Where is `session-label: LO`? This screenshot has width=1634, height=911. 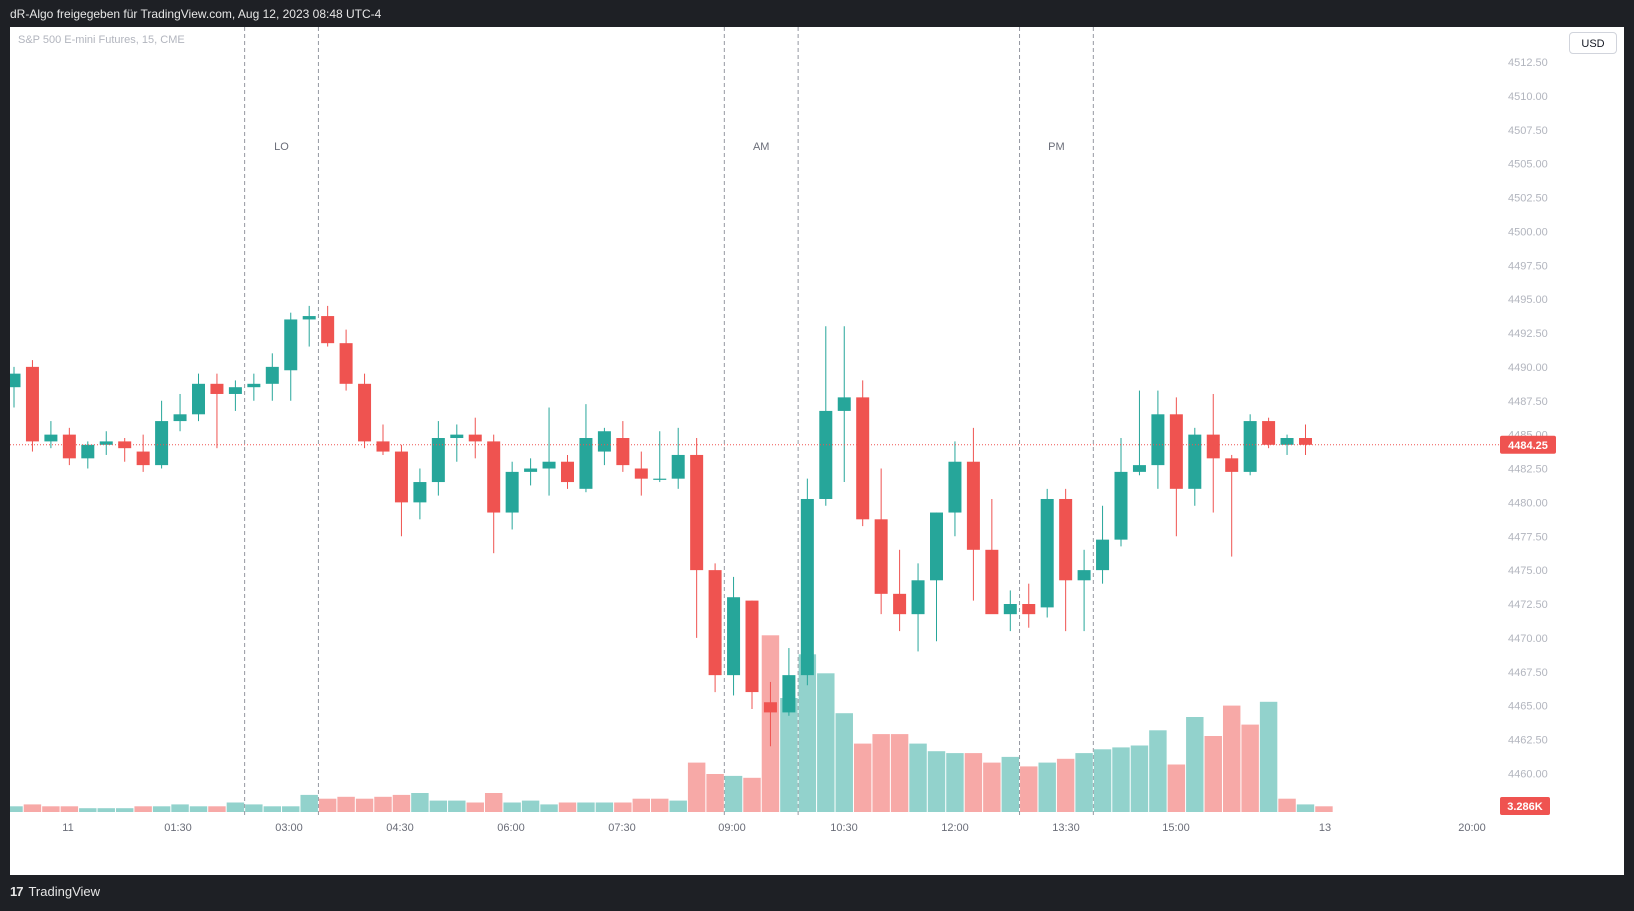
session-label: LO is located at coordinates (281, 147).